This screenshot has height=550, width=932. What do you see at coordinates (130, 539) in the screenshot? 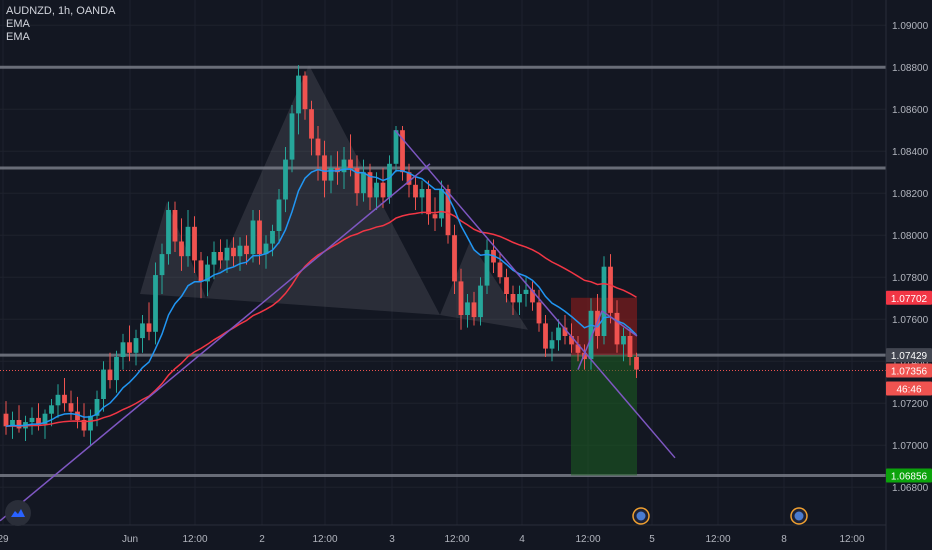
I see `time-tick-label: Jun` at bounding box center [130, 539].